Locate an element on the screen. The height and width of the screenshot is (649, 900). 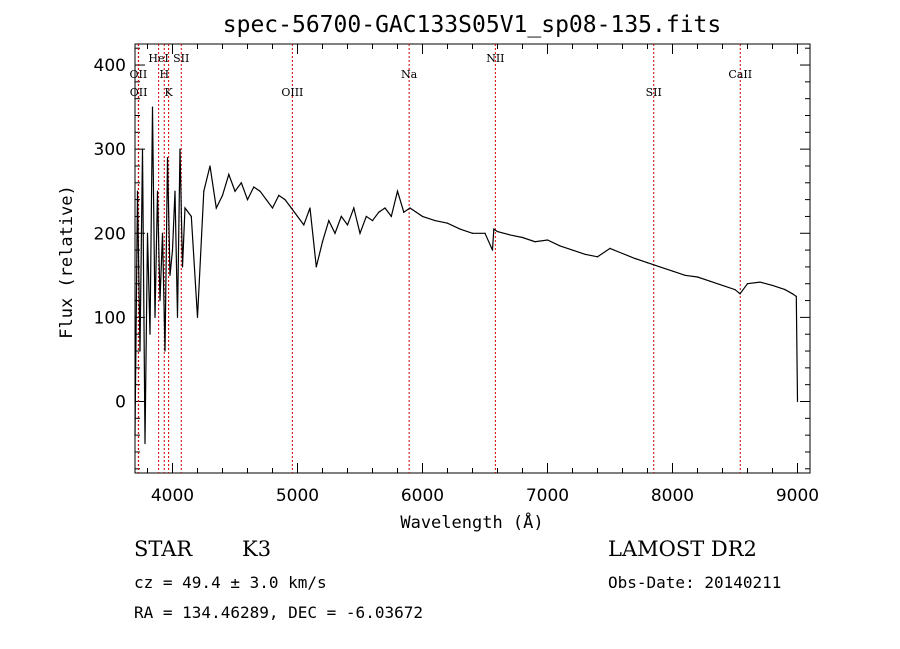
line-marker-label: NII is located at coordinates (495, 58).